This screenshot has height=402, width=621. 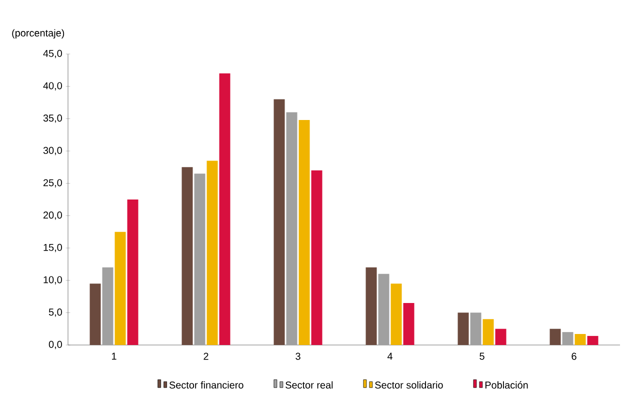 I want to click on x-tick-label: 5, so click(x=482, y=356).